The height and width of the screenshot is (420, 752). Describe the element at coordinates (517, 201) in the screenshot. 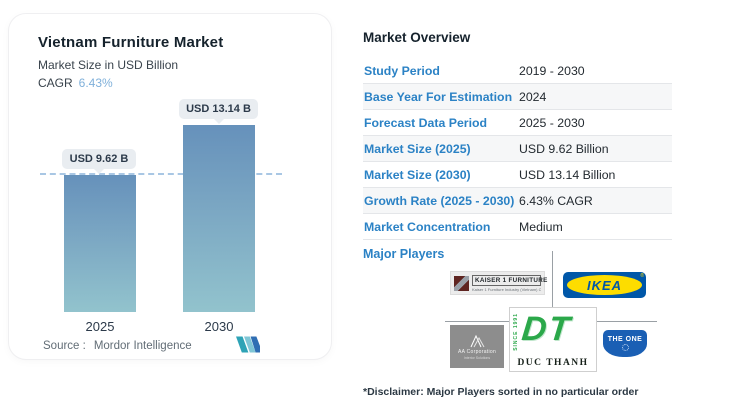

I see `table-row: Growth Rate (2025 - 2030) 6.43% CAGR` at that location.